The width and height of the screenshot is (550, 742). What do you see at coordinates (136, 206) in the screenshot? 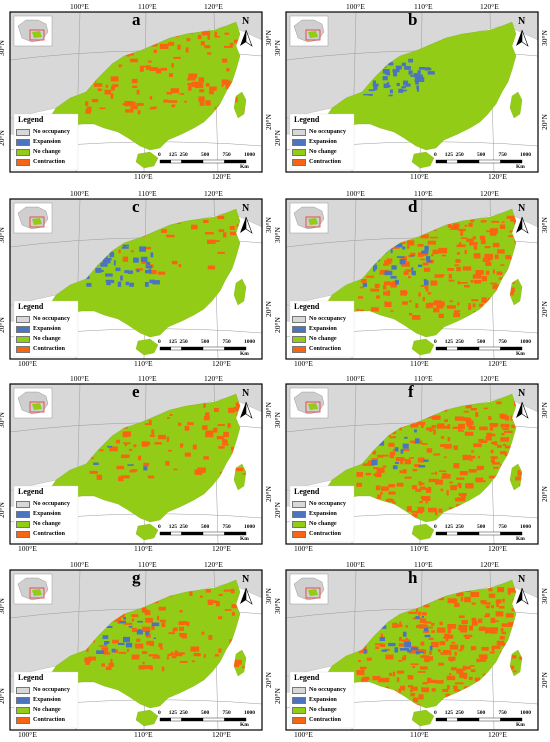
I see `panel-label: c` at bounding box center [136, 206].